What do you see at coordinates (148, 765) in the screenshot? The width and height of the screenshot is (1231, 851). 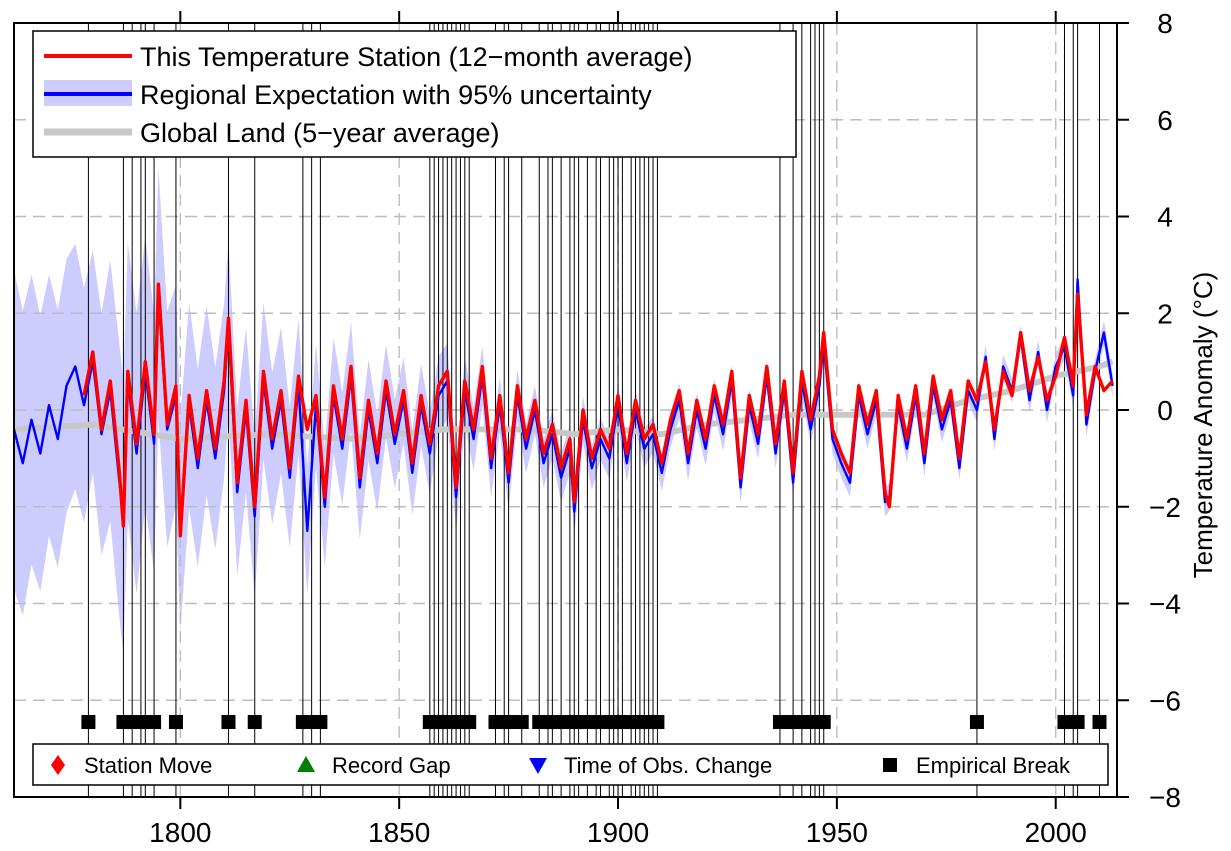 I see `marker-legend-label: Station Move` at bounding box center [148, 765].